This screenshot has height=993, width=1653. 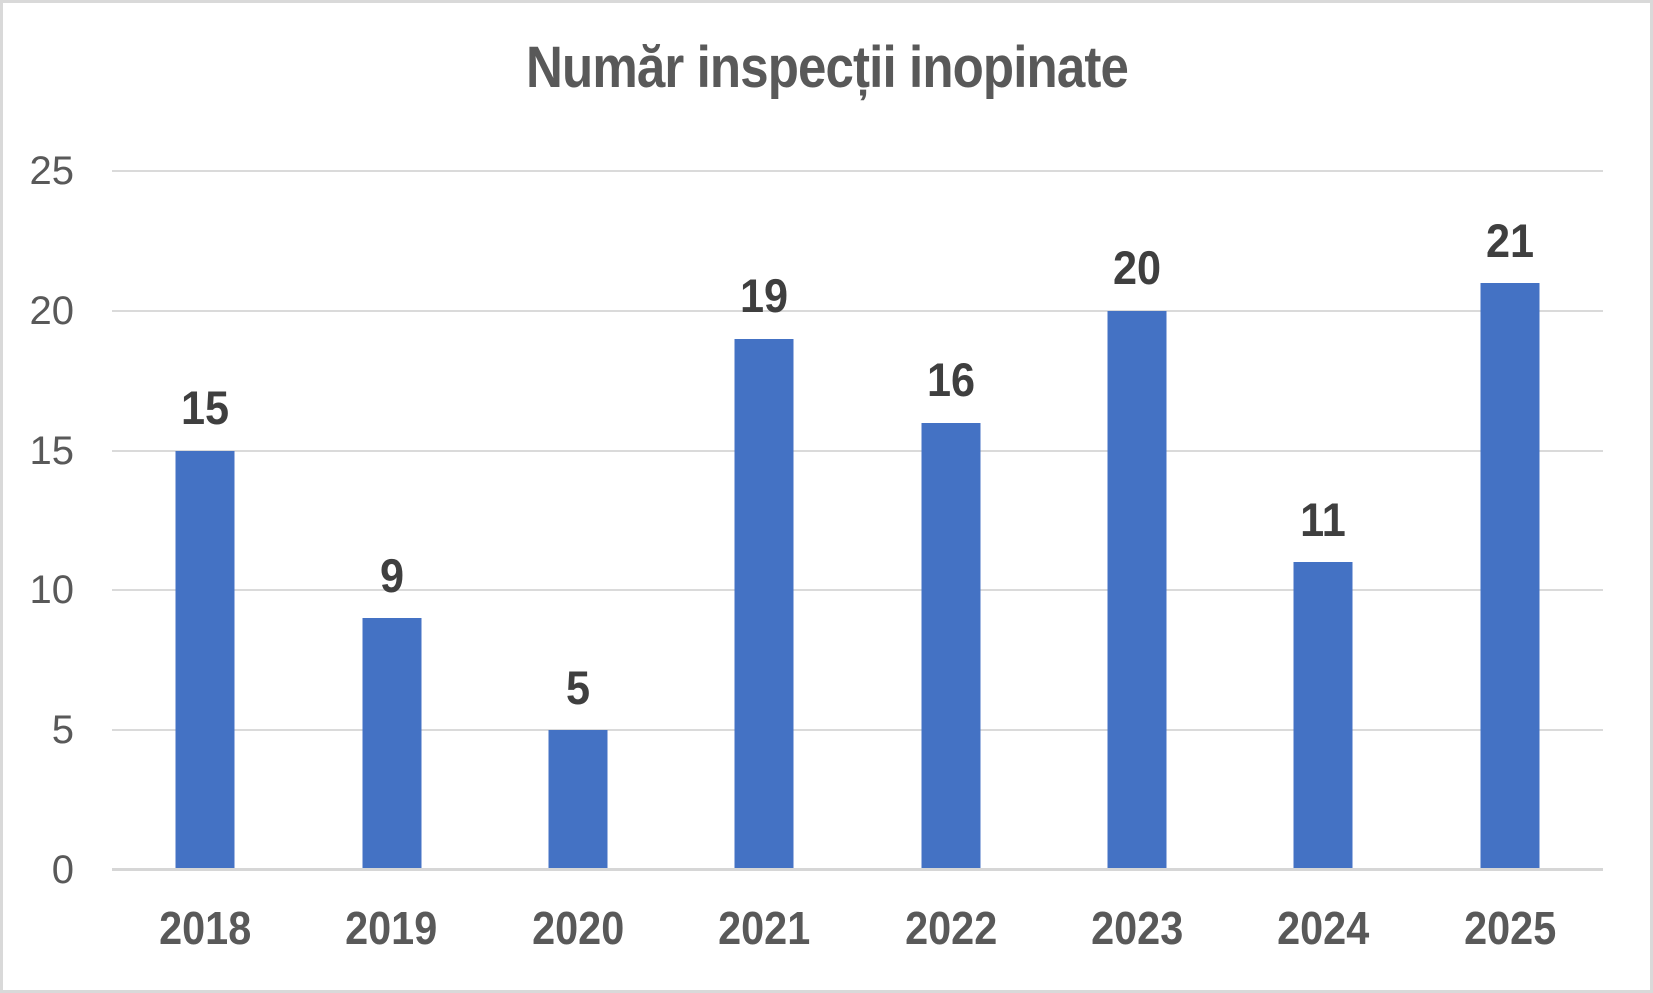 What do you see at coordinates (1137, 268) in the screenshot?
I see `data-label-2023: 20` at bounding box center [1137, 268].